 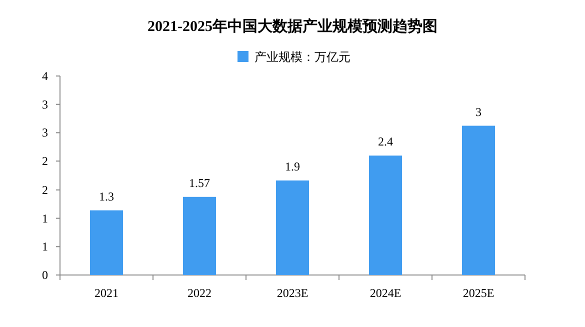 What do you see at coordinates (386, 293) in the screenshot?
I see `x-tick-label: 2024E` at bounding box center [386, 293].